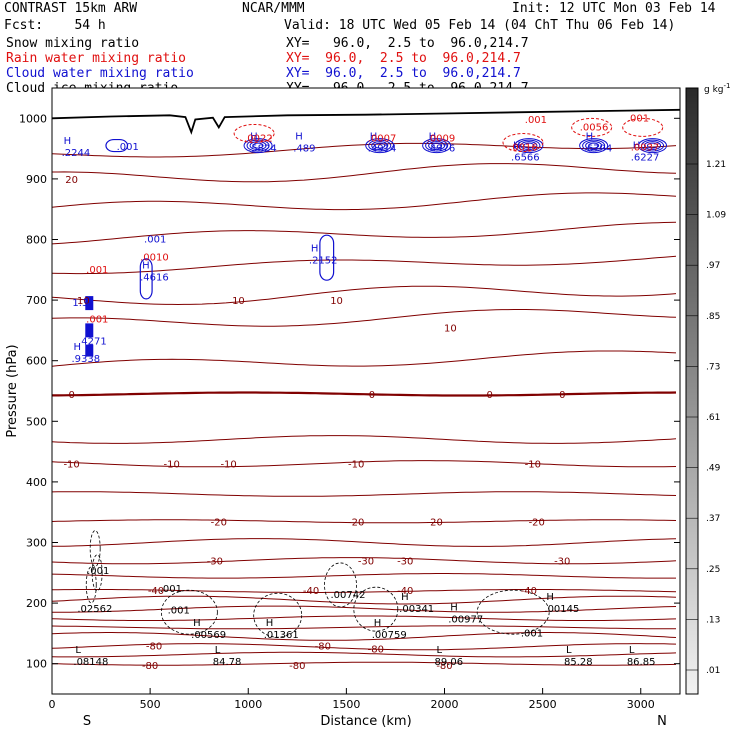 The height and width of the screenshot is (740, 740). I want to click on colorbar-level-label: .97, so click(713, 266).